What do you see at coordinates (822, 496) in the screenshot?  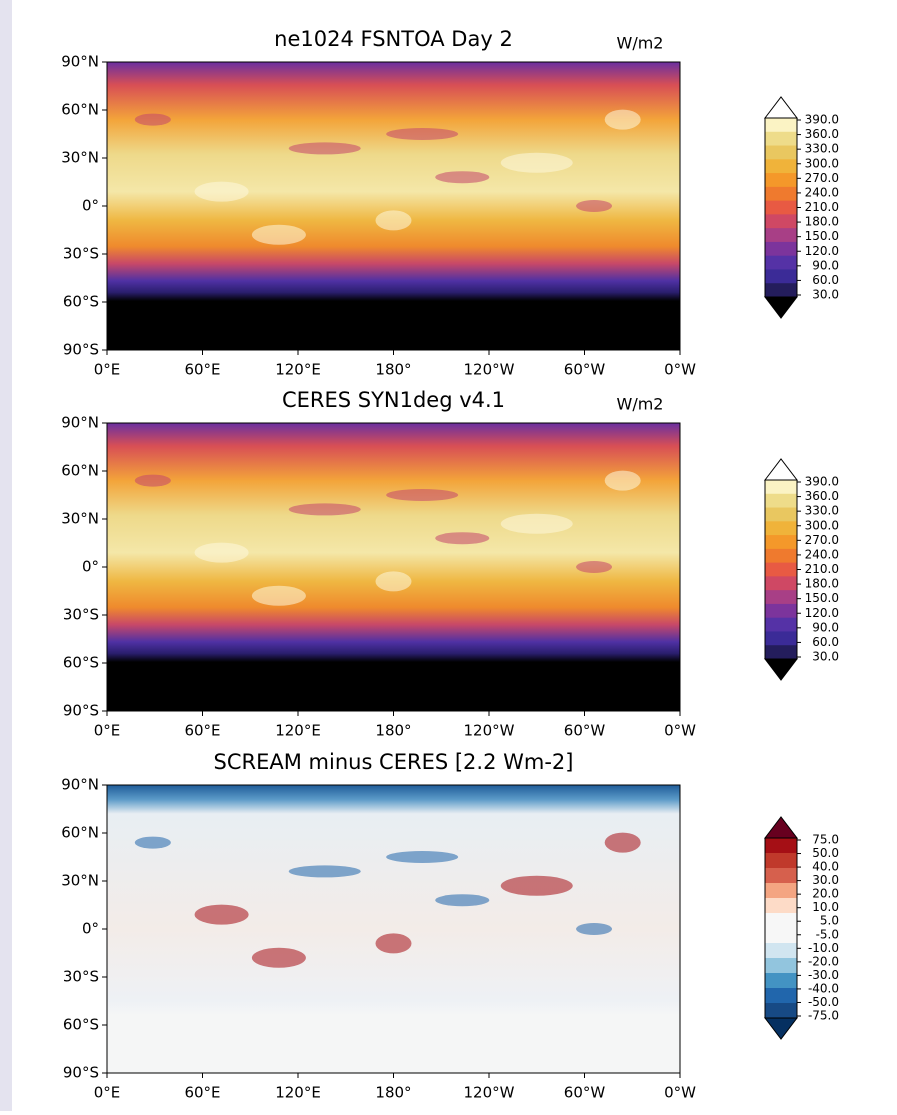 I see `colorbar-tick-label: 360.0` at bounding box center [822, 496].